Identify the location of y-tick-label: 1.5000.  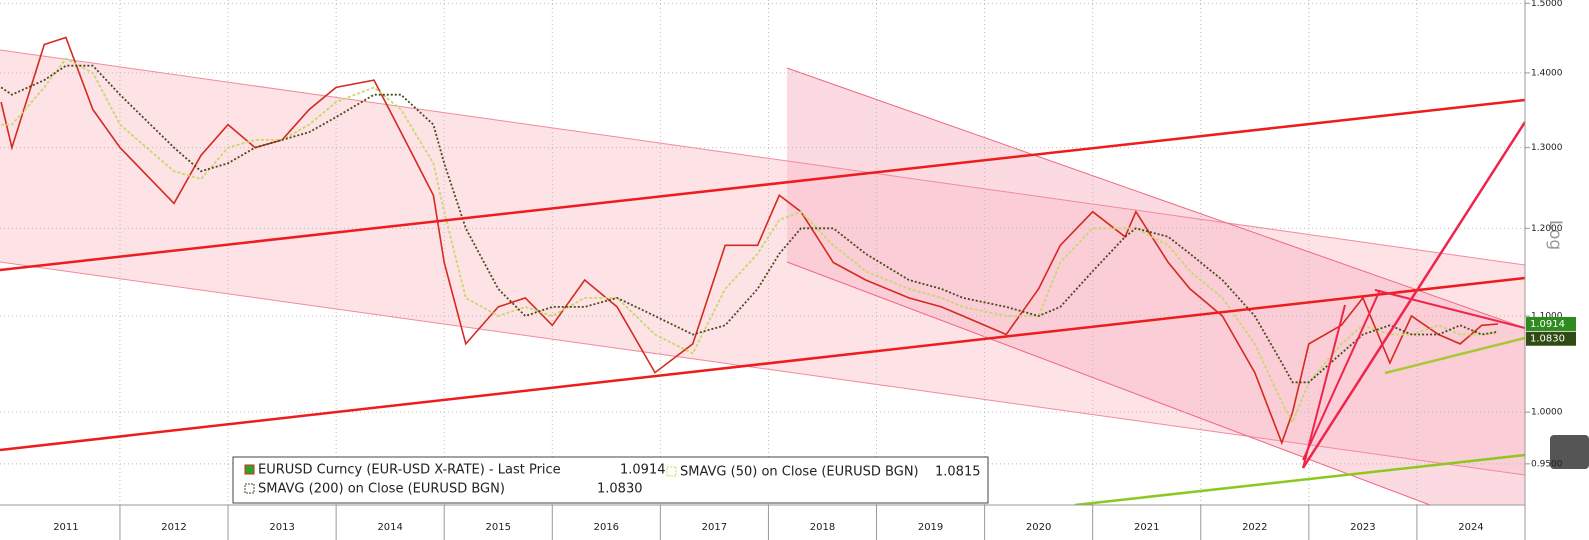
(1547, 4).